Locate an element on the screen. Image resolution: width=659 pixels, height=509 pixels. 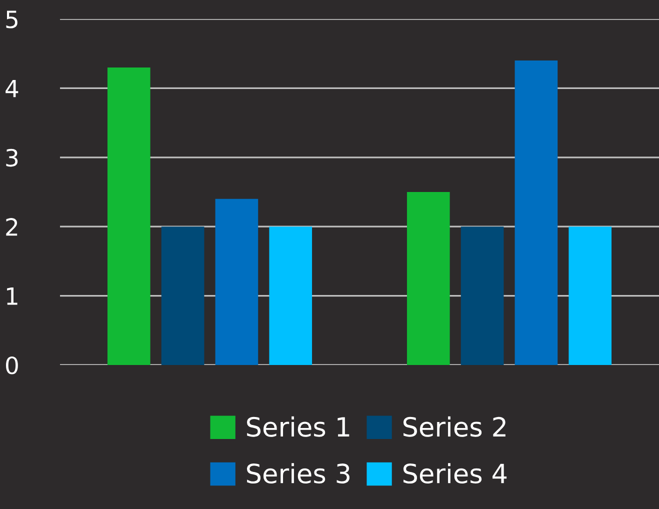
legend-label: Series 1 is located at coordinates (298, 426).